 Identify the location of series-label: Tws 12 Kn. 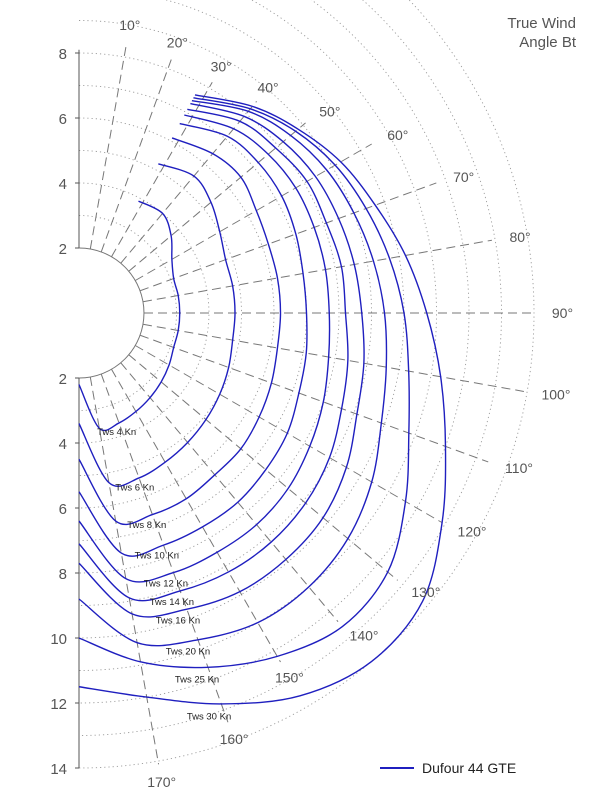
(166, 584).